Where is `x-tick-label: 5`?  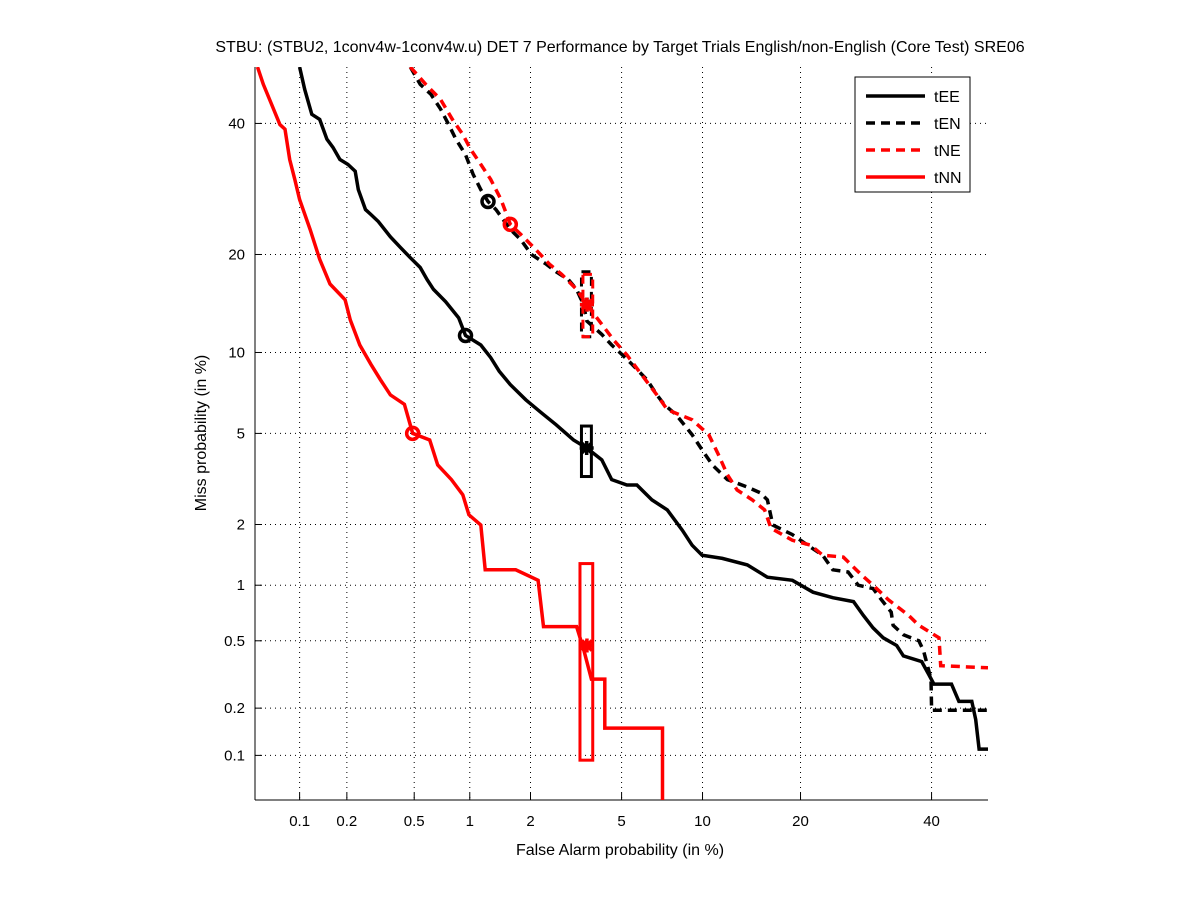
x-tick-label: 5 is located at coordinates (621, 821).